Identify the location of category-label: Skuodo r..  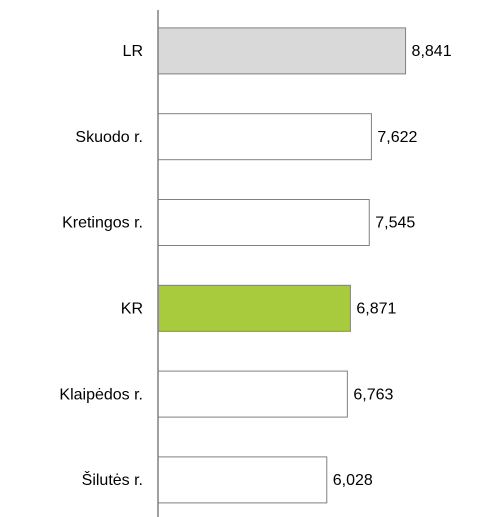
(109, 137).